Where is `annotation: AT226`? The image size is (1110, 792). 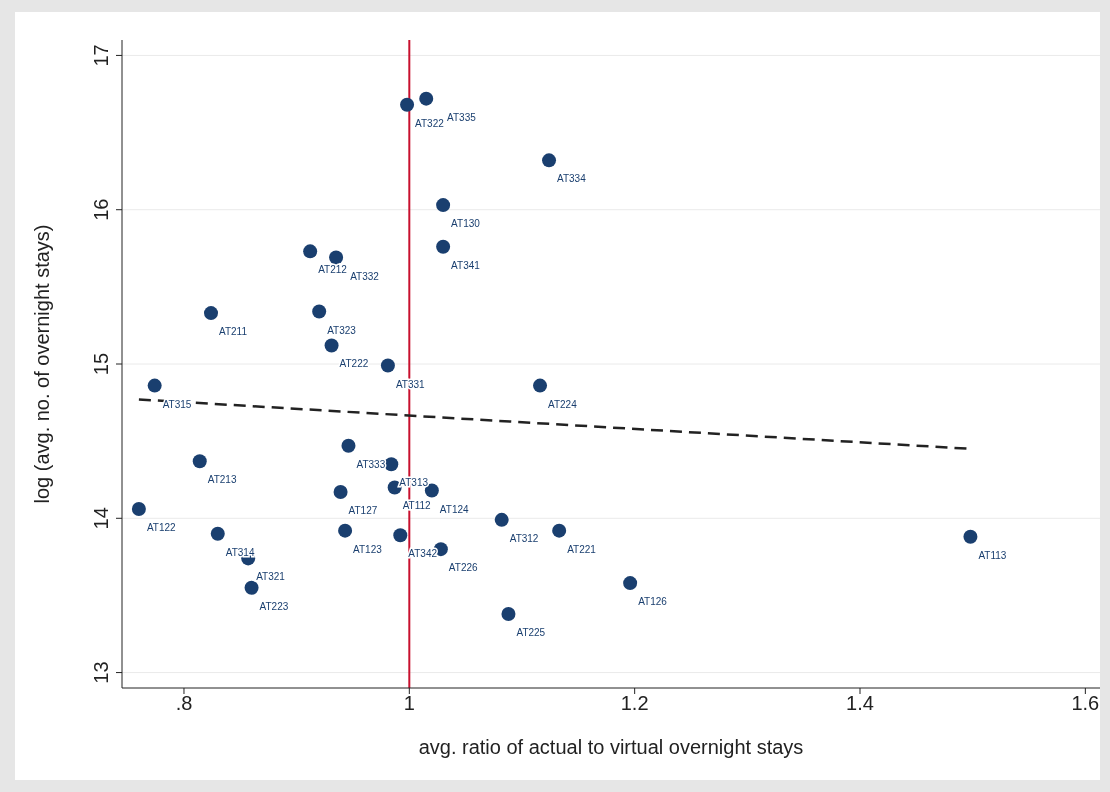 annotation: AT226 is located at coordinates (463, 568).